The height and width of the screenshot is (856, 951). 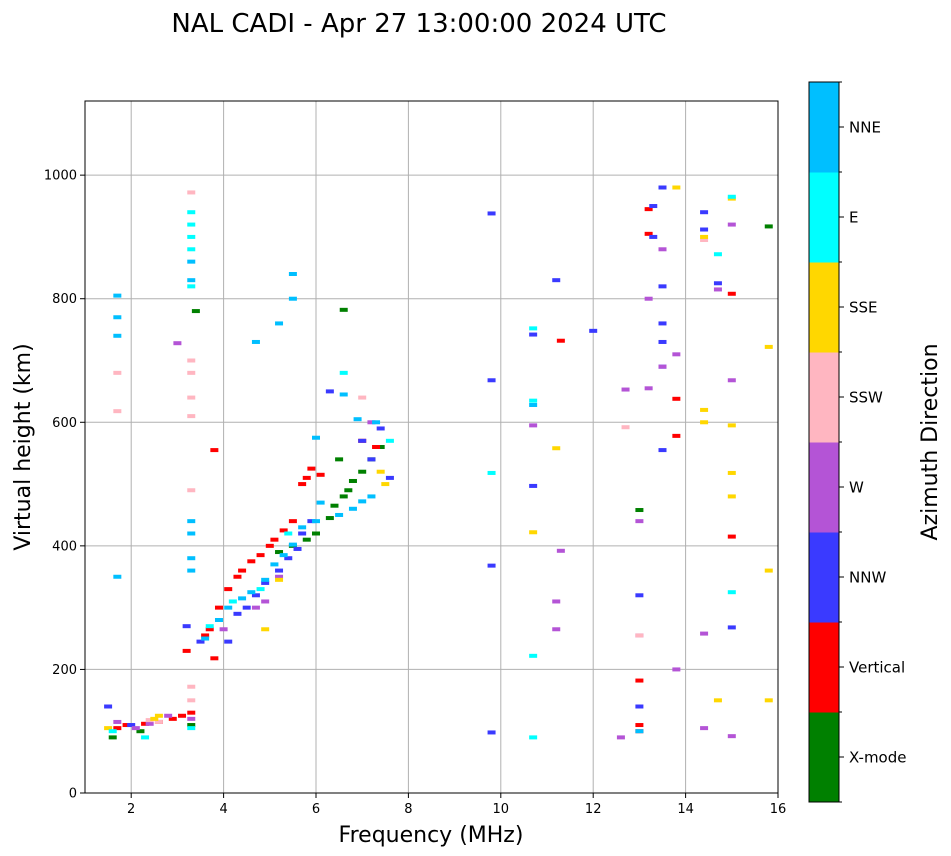 I want to click on x-axis-label: Frequency (MHz), so click(x=431, y=835).